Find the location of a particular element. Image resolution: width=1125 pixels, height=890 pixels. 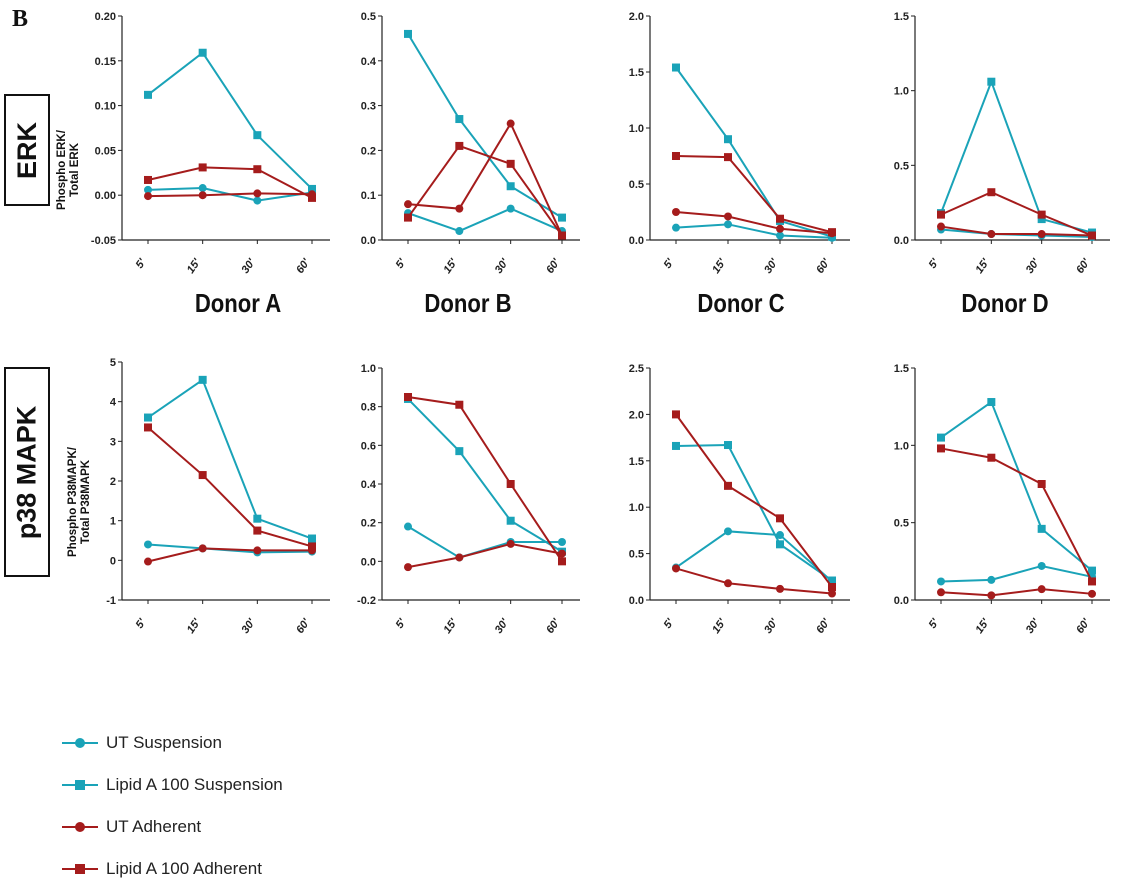

legend-marker-circle-icon is located at coordinates (80, 743).